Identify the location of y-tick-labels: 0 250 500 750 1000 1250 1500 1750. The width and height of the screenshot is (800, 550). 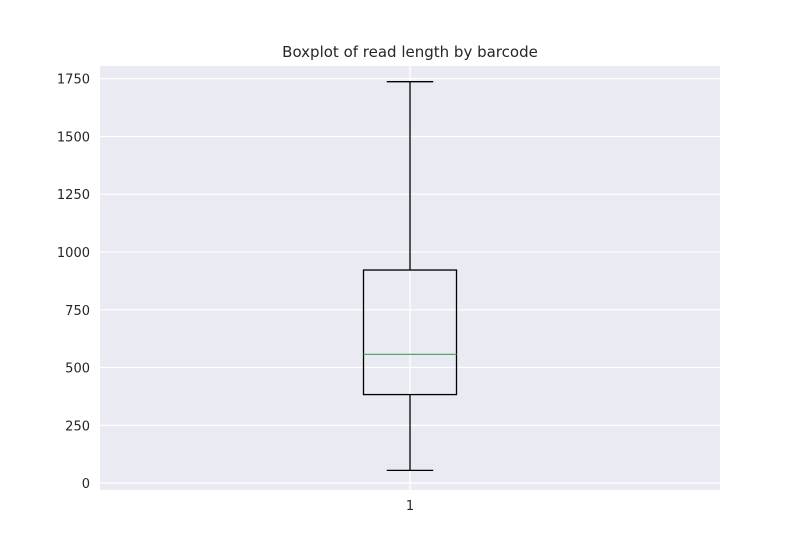
(73, 282).